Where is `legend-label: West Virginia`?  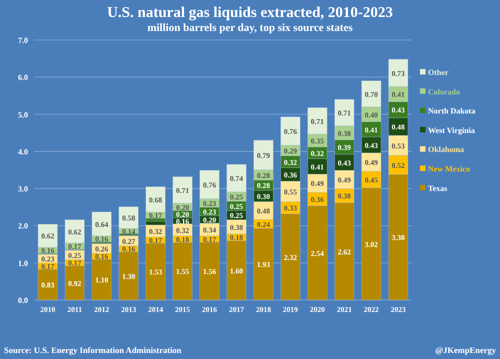
legend-label: West Virginia is located at coordinates (451, 130).